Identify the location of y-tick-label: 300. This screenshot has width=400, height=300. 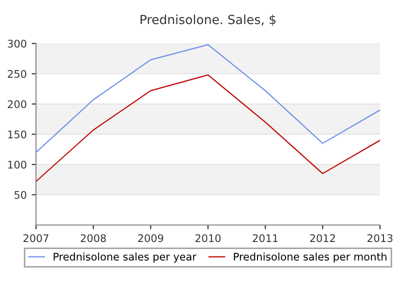
(17, 44).